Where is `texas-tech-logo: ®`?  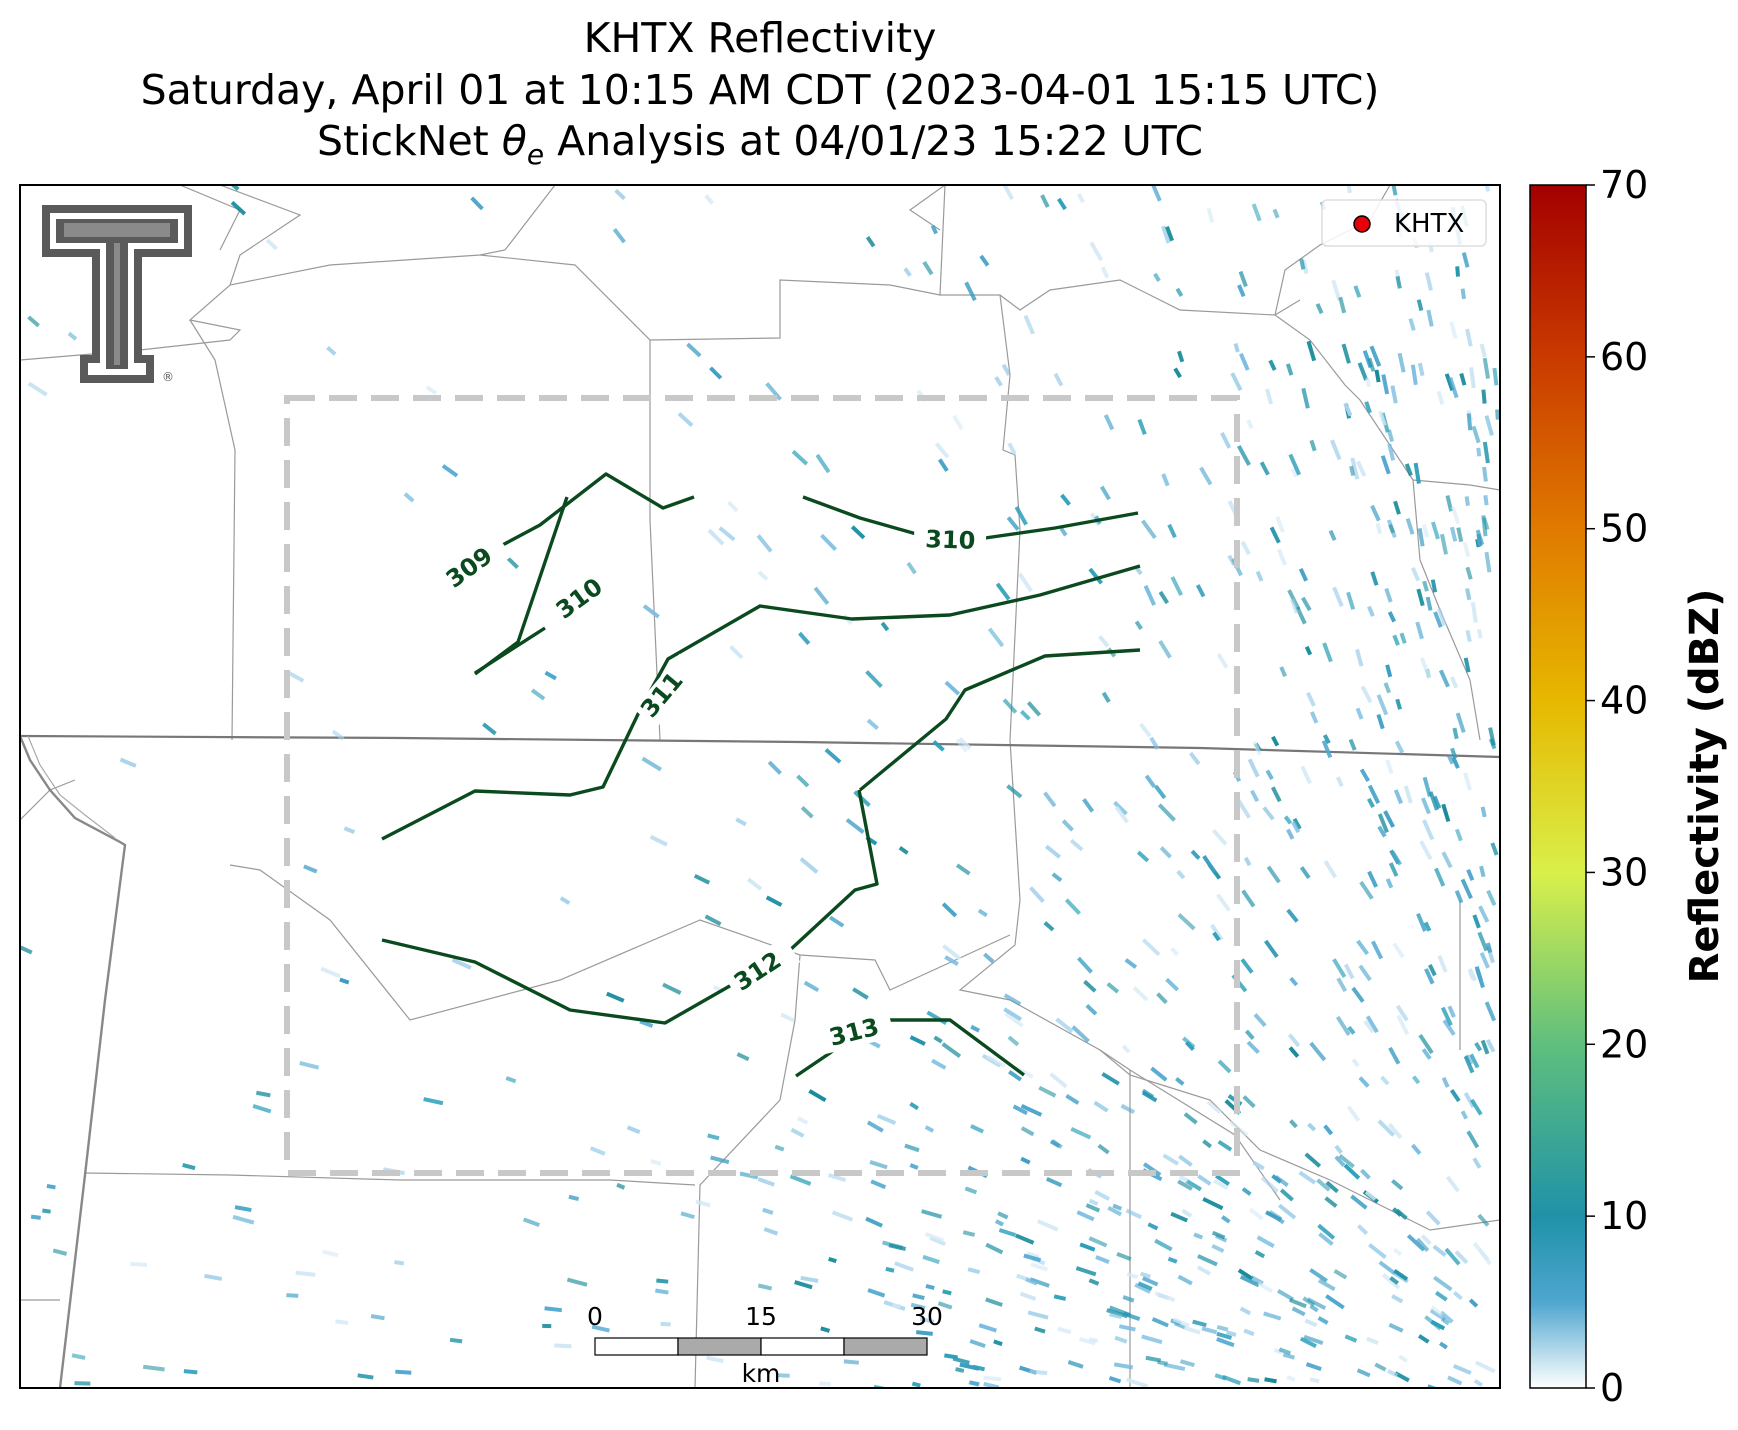
texas-tech-logo: ® is located at coordinates (117, 294).